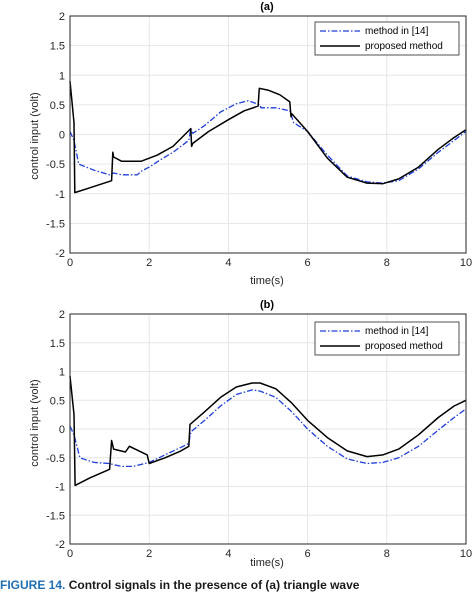 The width and height of the screenshot is (474, 593). Describe the element at coordinates (268, 142) in the screenshot. I see `chart-a-series-1-line` at that location.